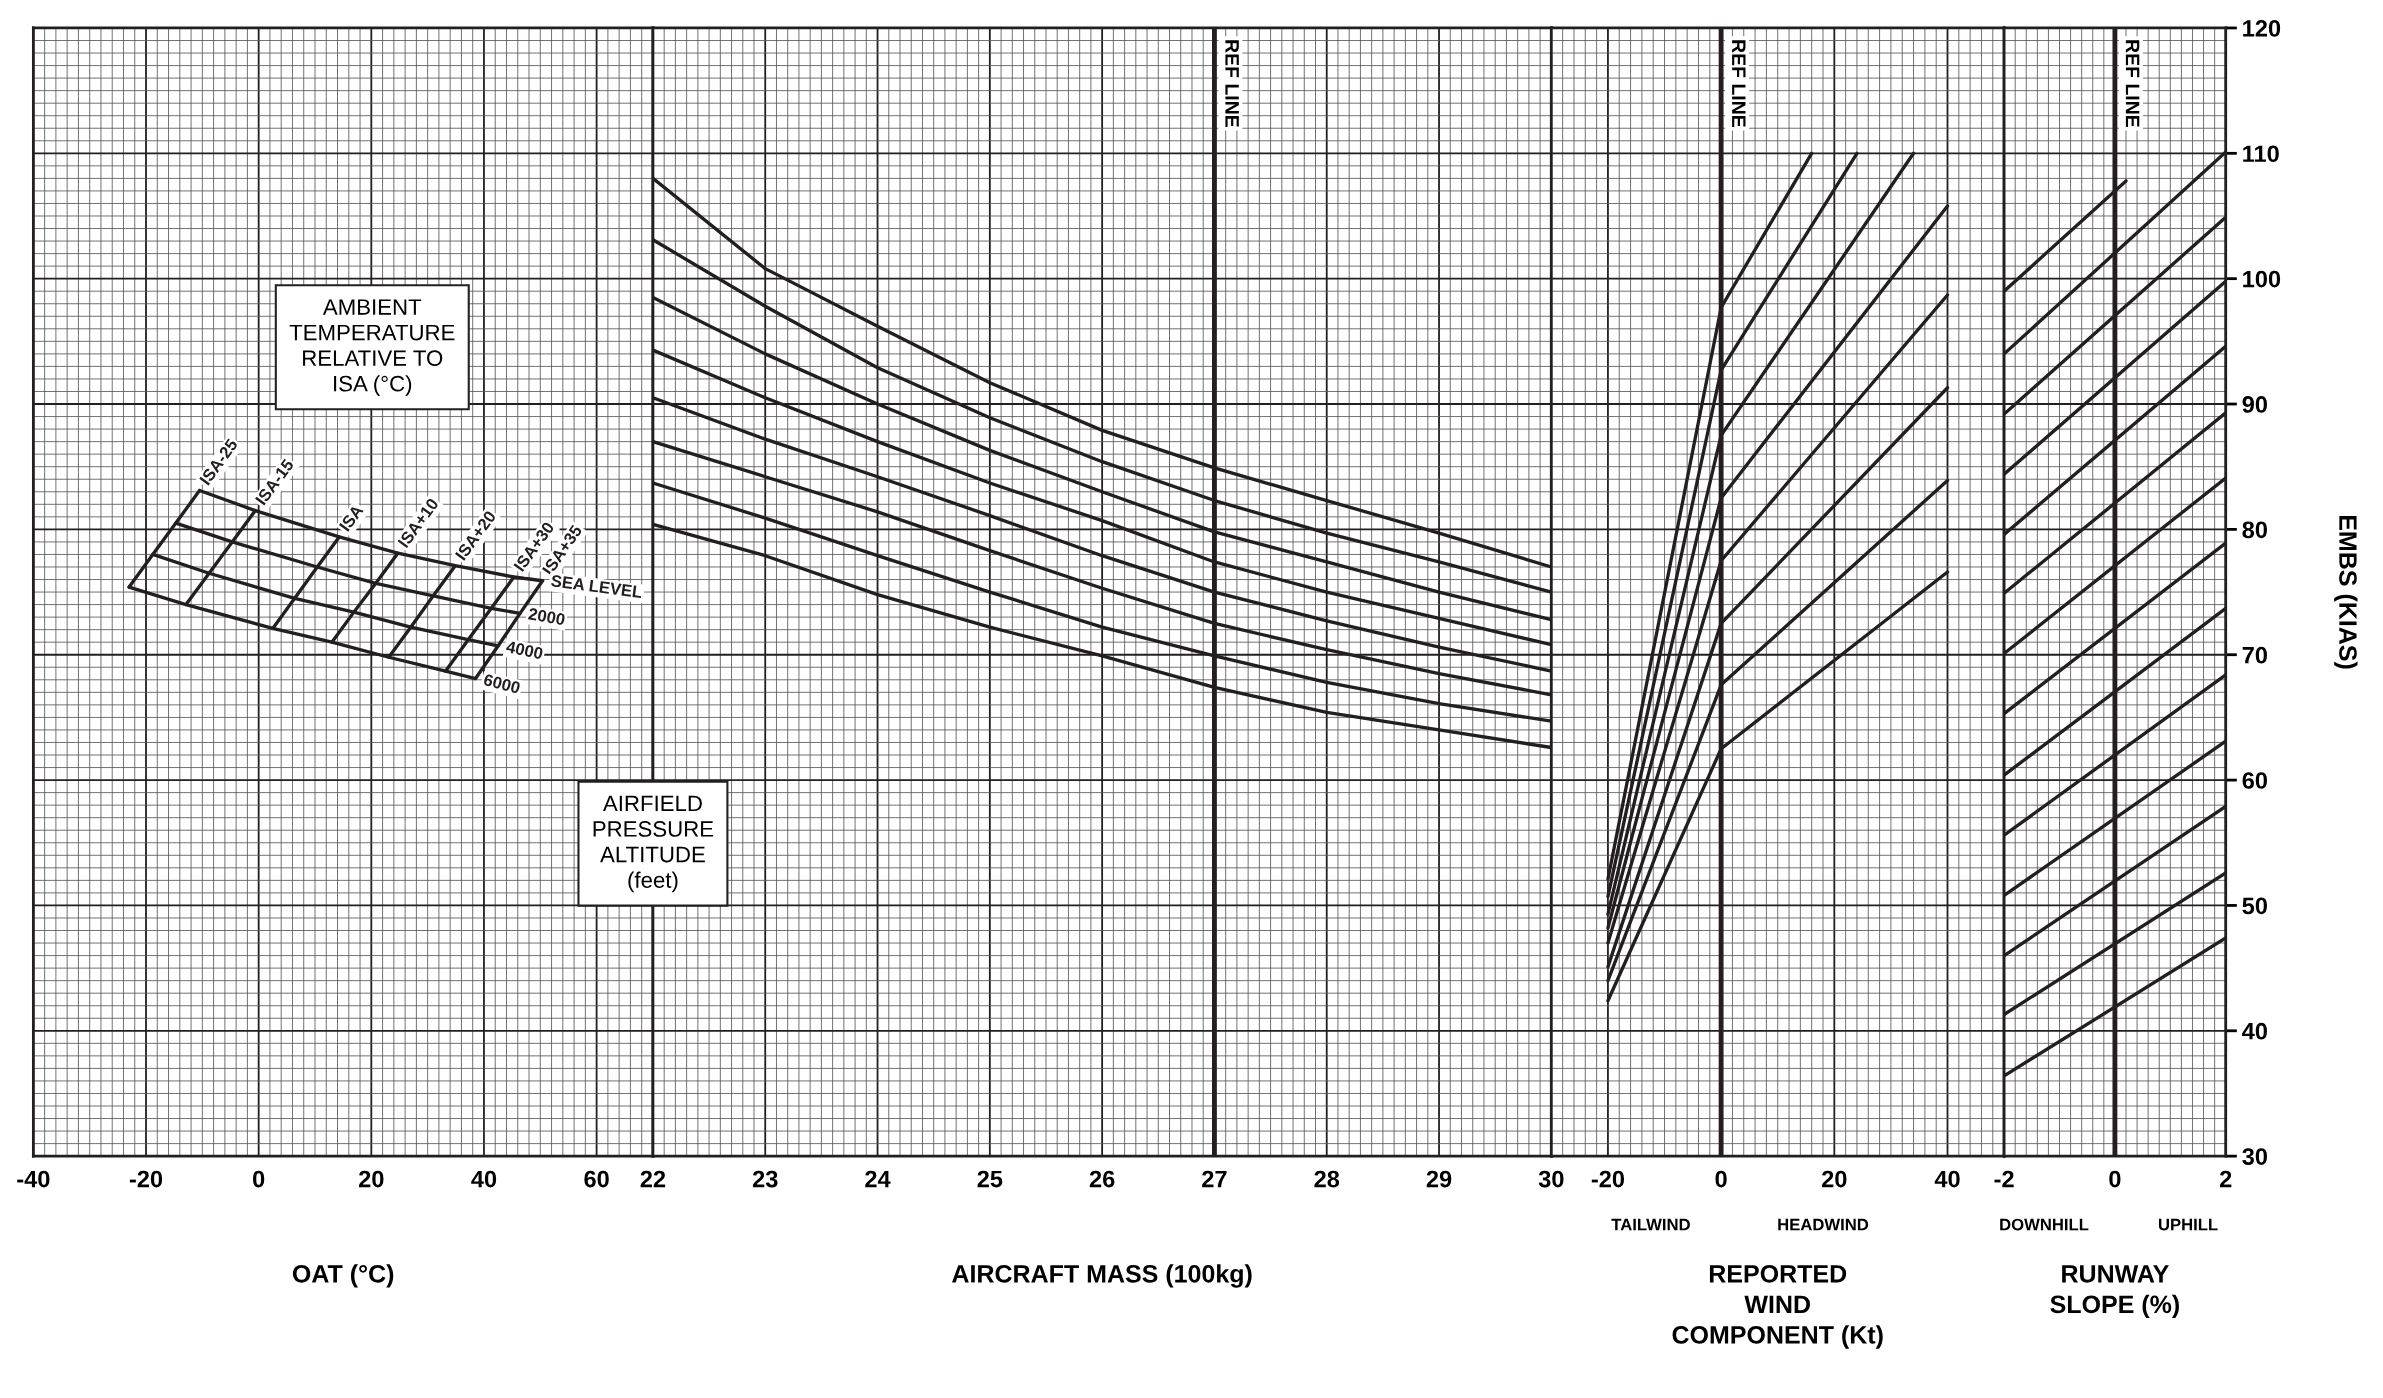  What do you see at coordinates (2254, 404) in the screenshot?
I see `y-tick-label: 90` at bounding box center [2254, 404].